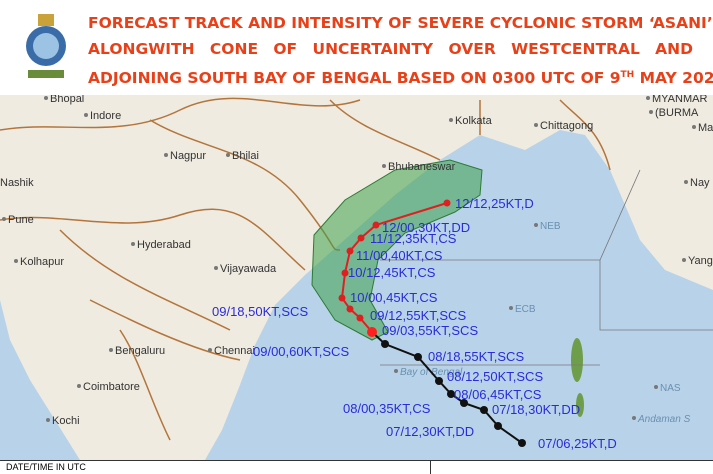  I want to click on place-label: Bhubaneswar, so click(422, 167).